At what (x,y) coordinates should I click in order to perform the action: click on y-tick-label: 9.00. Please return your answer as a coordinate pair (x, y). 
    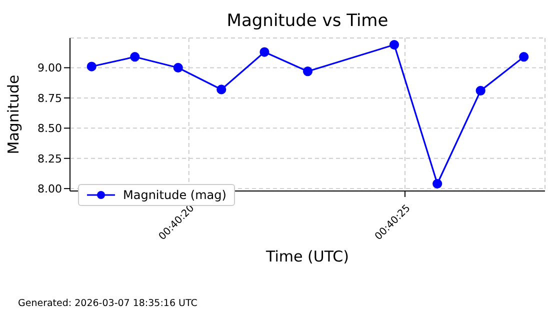
    Looking at the image, I should click on (50, 68).